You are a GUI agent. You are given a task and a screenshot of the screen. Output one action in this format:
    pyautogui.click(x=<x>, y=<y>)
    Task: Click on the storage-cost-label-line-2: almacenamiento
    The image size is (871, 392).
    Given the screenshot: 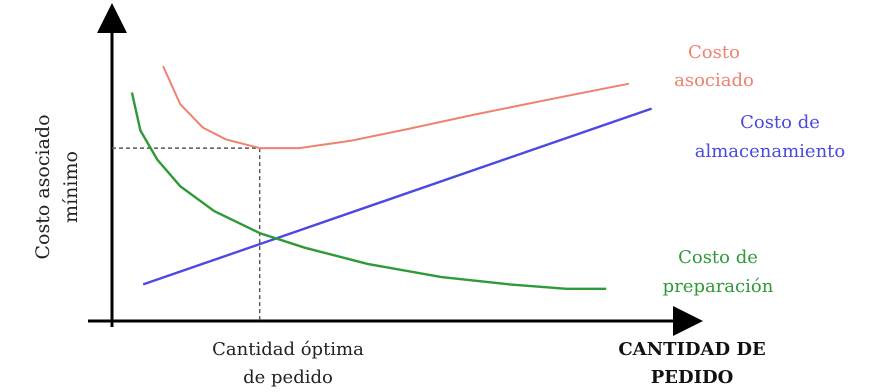 What is the action you would take?
    pyautogui.click(x=770, y=151)
    